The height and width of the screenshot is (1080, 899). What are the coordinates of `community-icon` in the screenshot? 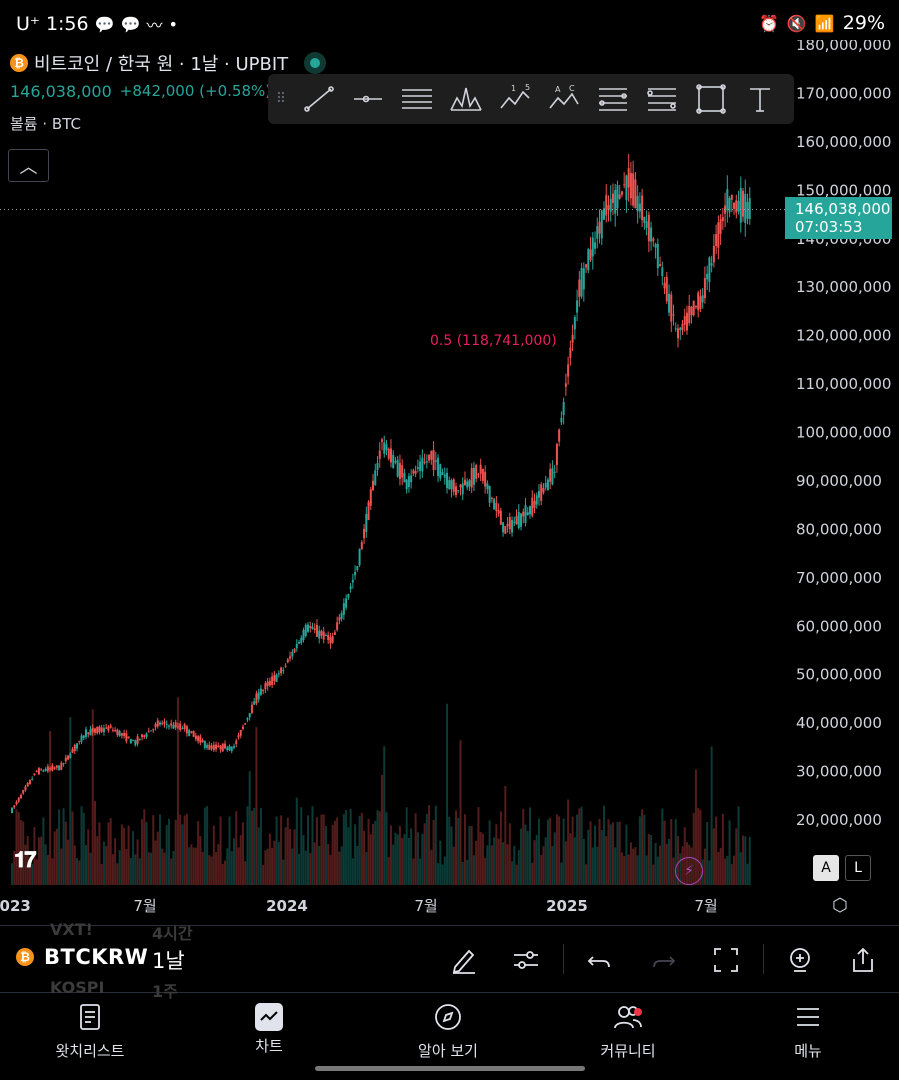 It's located at (628, 1017).